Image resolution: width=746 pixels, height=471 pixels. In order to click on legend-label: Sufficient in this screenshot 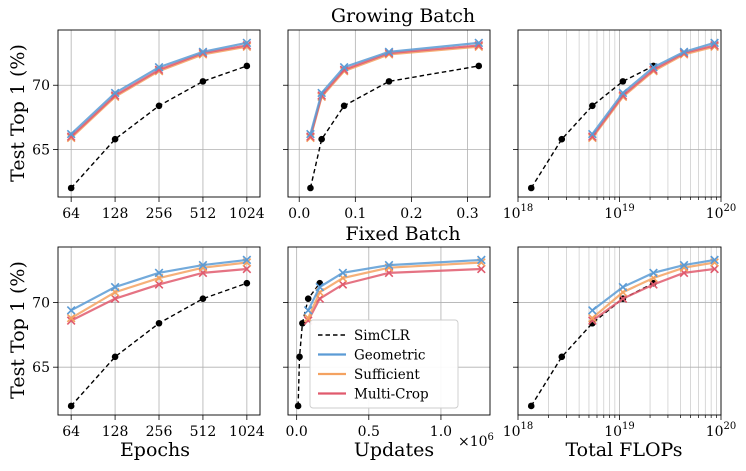, I will do `click(387, 375)`.